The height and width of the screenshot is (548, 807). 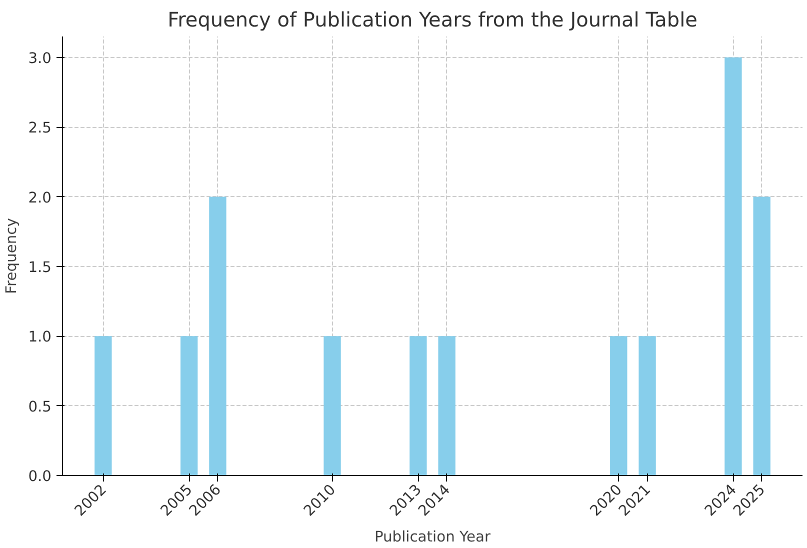 What do you see at coordinates (40, 407) in the screenshot?
I see `y-tick-label: 0.5` at bounding box center [40, 407].